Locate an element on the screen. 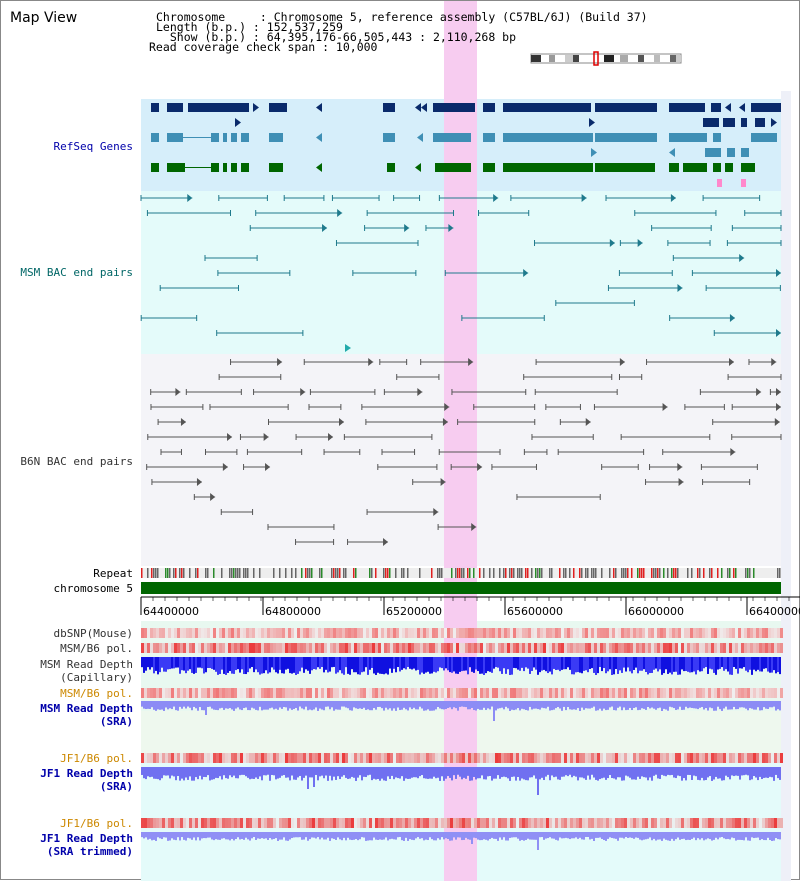  track-label-msm-read-depth-sra: MSM Read Depth is located at coordinates (86, 708).